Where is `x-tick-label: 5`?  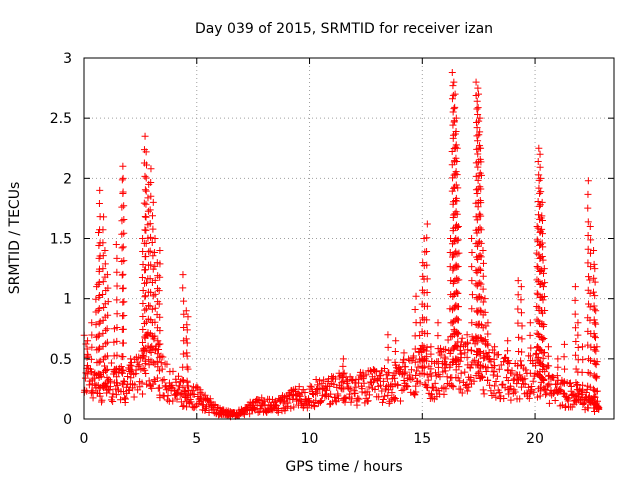
x-tick-label: 5 is located at coordinates (196, 439).